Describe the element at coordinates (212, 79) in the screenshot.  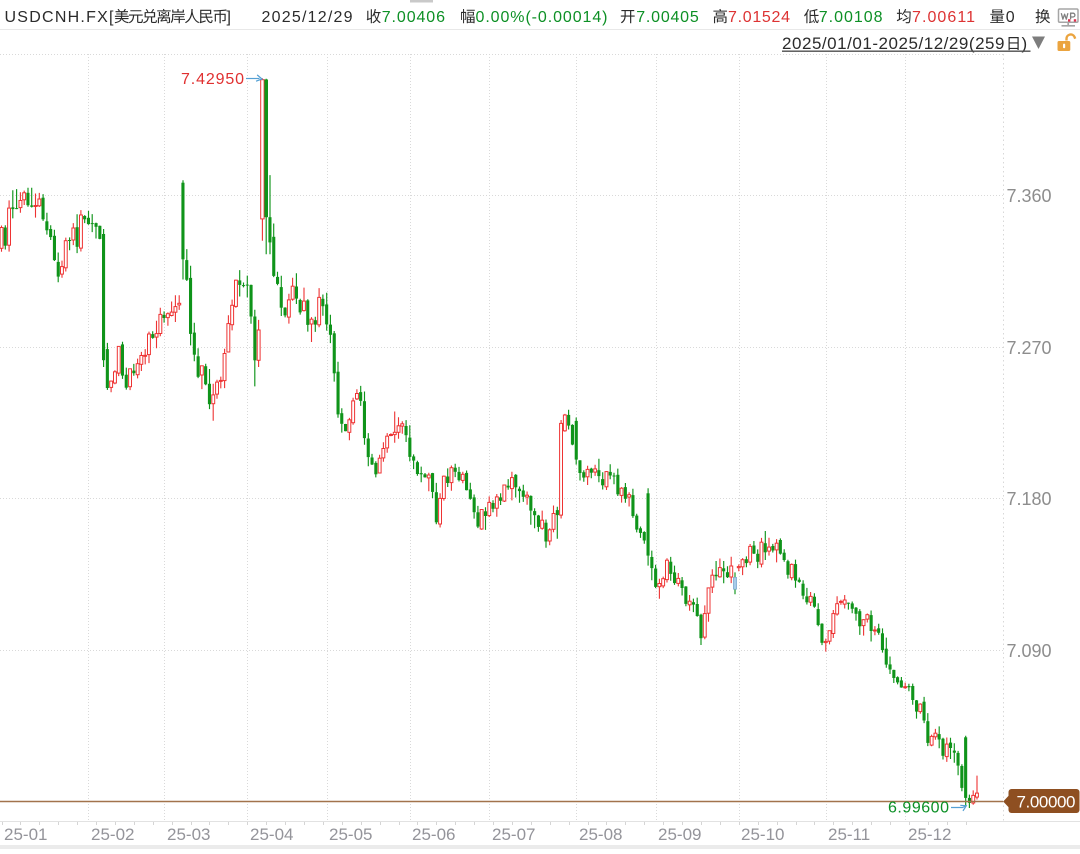
I see `svg-text: 7.42950` at that location.